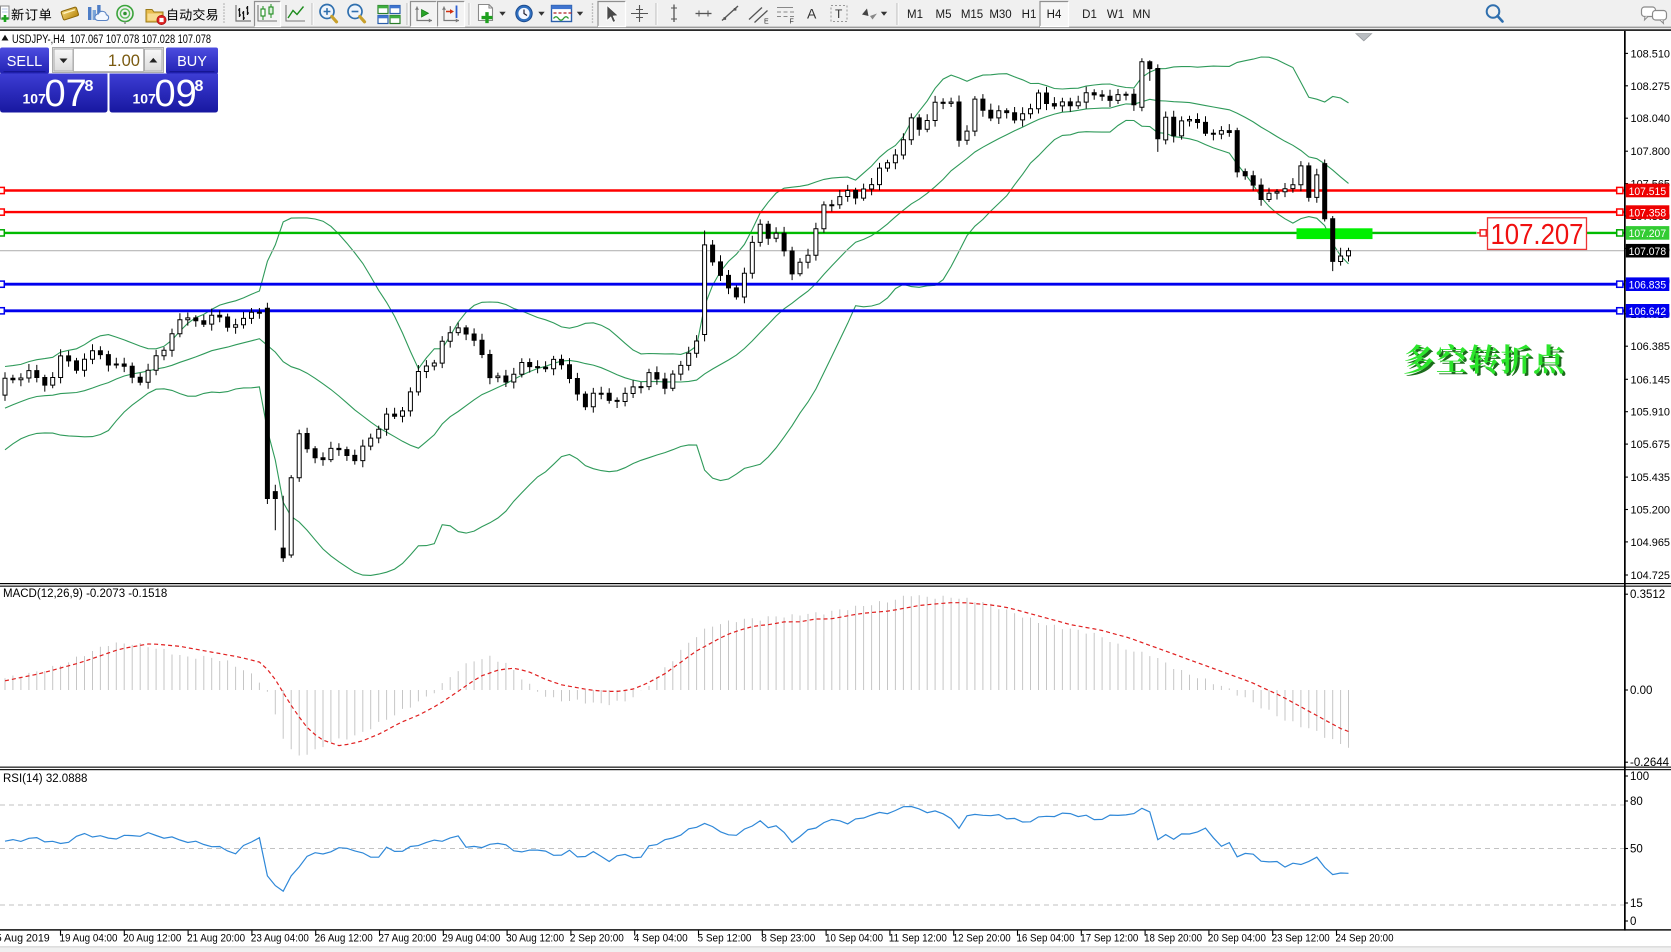  What do you see at coordinates (766, 22) in the screenshot?
I see `svg-text: E` at bounding box center [766, 22].